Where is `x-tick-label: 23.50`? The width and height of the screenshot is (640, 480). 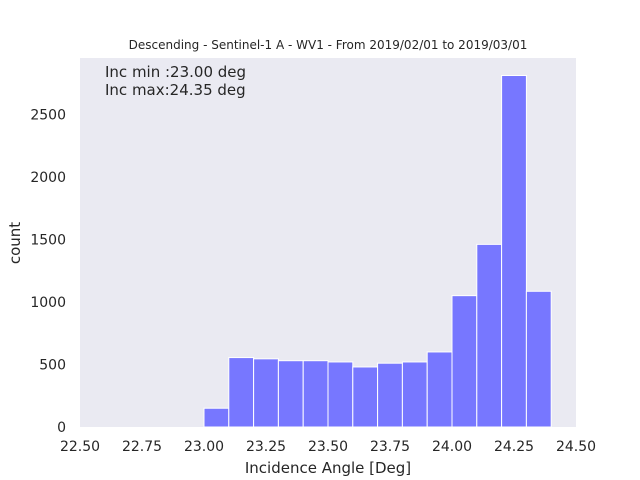
x-tick-label: 23.50 is located at coordinates (328, 447).